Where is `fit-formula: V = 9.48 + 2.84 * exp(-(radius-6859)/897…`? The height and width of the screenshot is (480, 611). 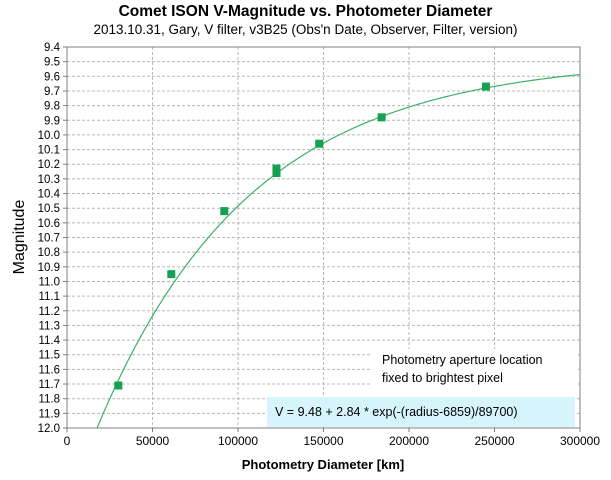 fit-formula: V = 9.48 + 2.84 * exp(-(radius-6859)/897… is located at coordinates (421, 412).